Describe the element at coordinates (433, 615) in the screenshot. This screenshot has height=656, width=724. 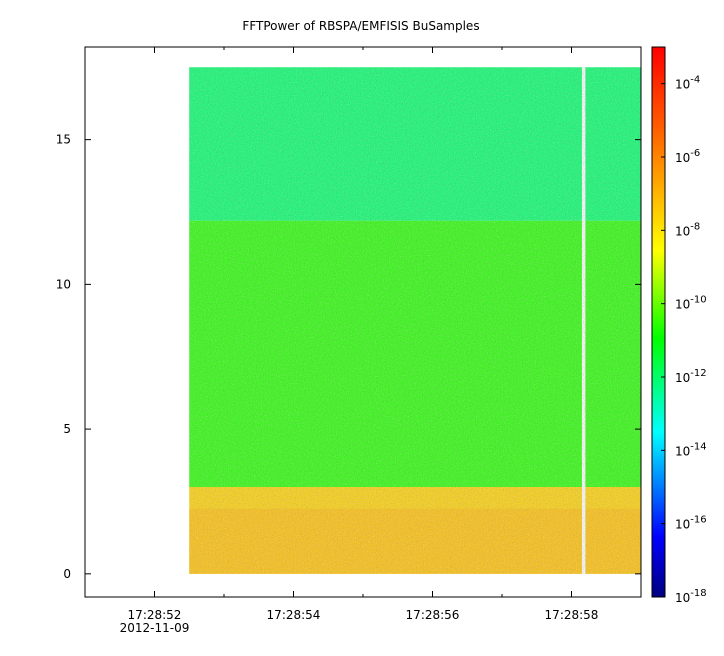
I see `x-tick-label: 17:28:56` at that location.